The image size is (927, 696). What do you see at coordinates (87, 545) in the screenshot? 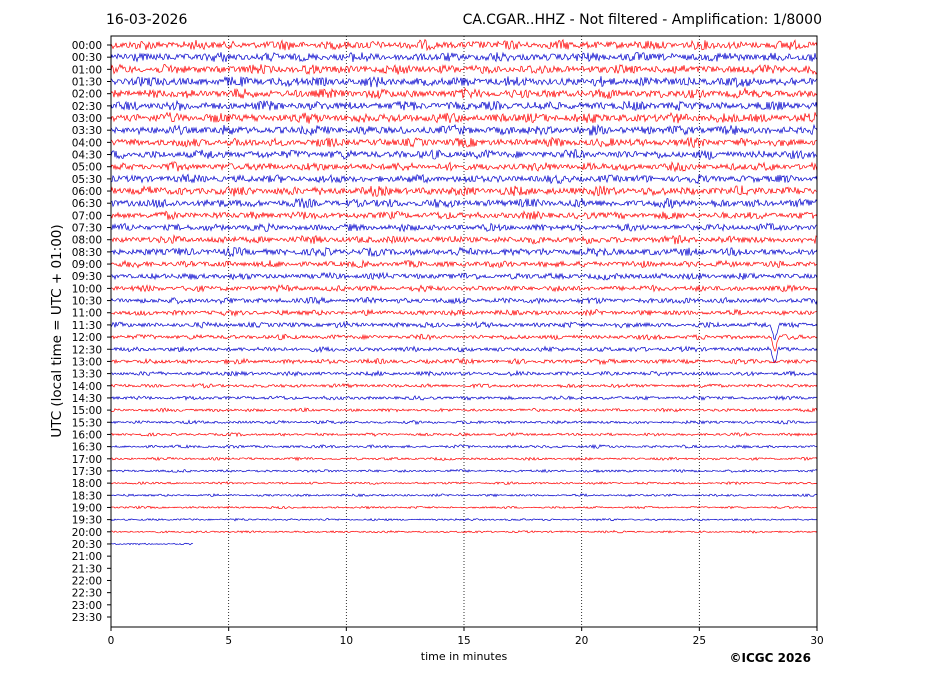
I see `y-tick-label: 20:30` at bounding box center [87, 545].